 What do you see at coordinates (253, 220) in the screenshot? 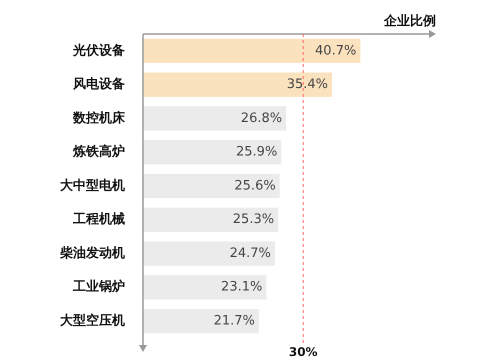
I see `data-label: 25.3%` at bounding box center [253, 220].